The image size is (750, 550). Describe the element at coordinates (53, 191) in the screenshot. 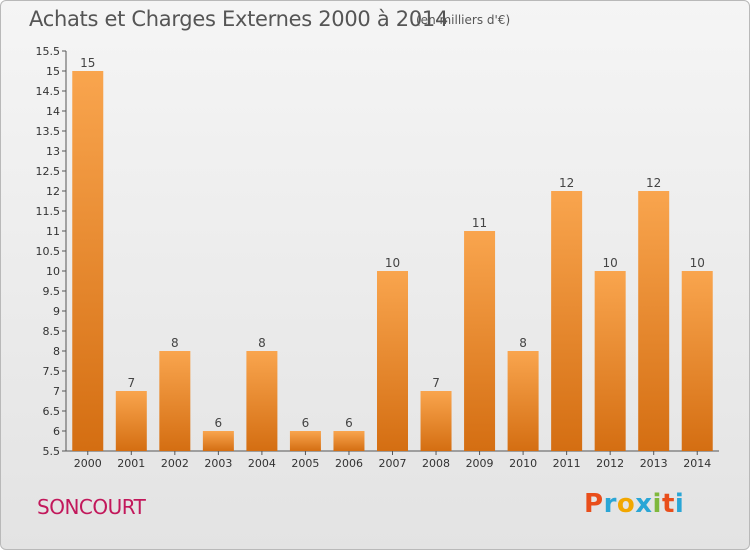

I see `y-tick-label: 12` at that location.